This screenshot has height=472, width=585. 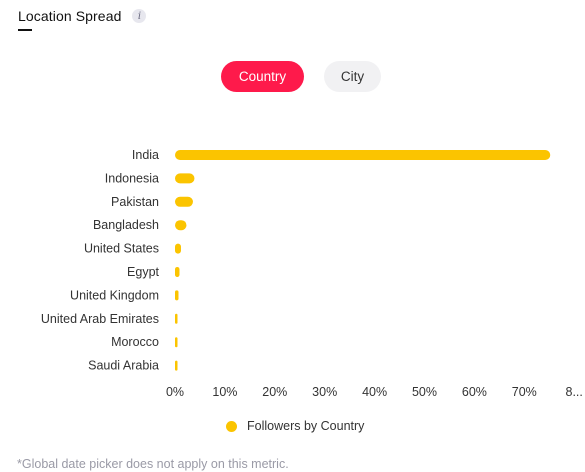 I want to click on category-label: United States, so click(x=121, y=249).